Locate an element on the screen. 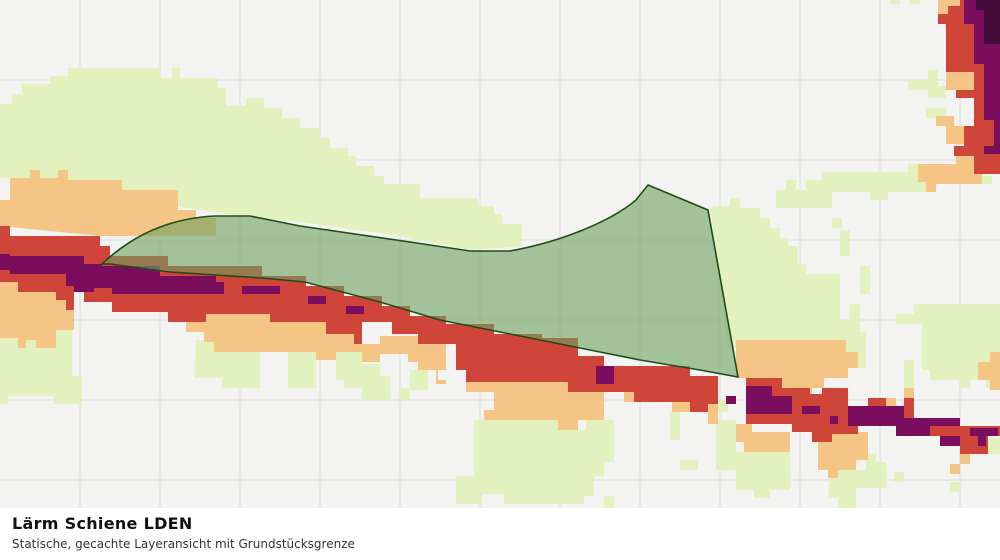 The height and width of the screenshot is (560, 1000). noise-zone-extreme is located at coordinates (988, 22).